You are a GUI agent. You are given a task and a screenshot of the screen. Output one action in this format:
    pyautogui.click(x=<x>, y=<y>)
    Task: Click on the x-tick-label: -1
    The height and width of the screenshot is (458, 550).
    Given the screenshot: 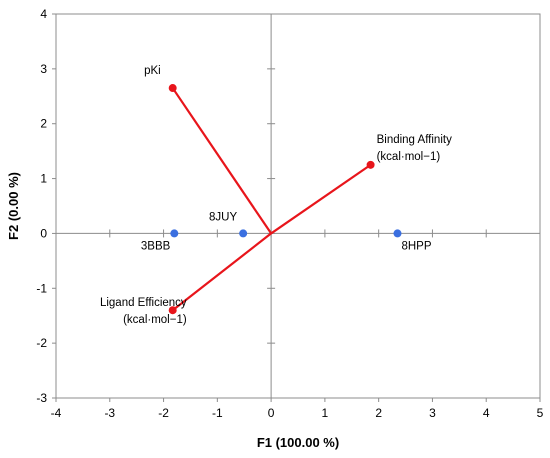 What is the action you would take?
    pyautogui.click(x=217, y=413)
    